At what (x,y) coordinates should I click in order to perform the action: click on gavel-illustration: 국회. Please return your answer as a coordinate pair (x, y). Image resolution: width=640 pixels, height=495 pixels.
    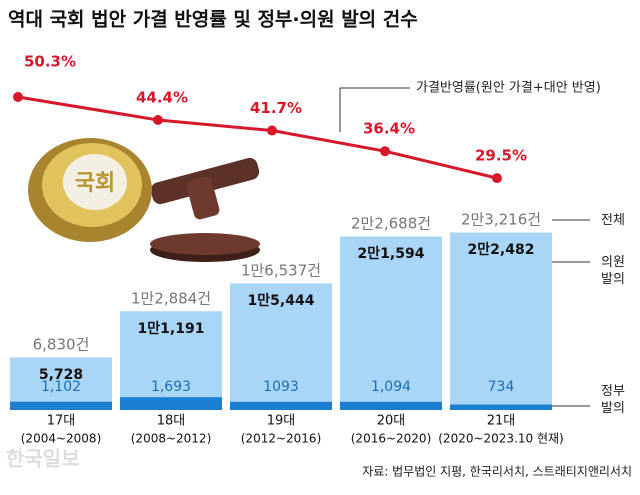
    Looking at the image, I should click on (144, 200).